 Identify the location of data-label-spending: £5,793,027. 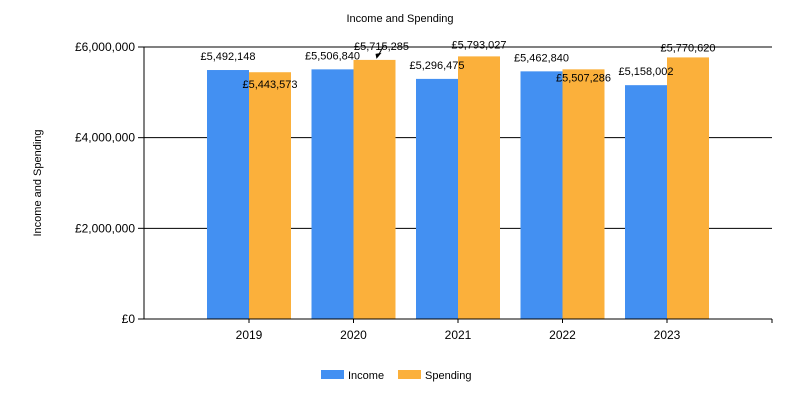
(478, 45).